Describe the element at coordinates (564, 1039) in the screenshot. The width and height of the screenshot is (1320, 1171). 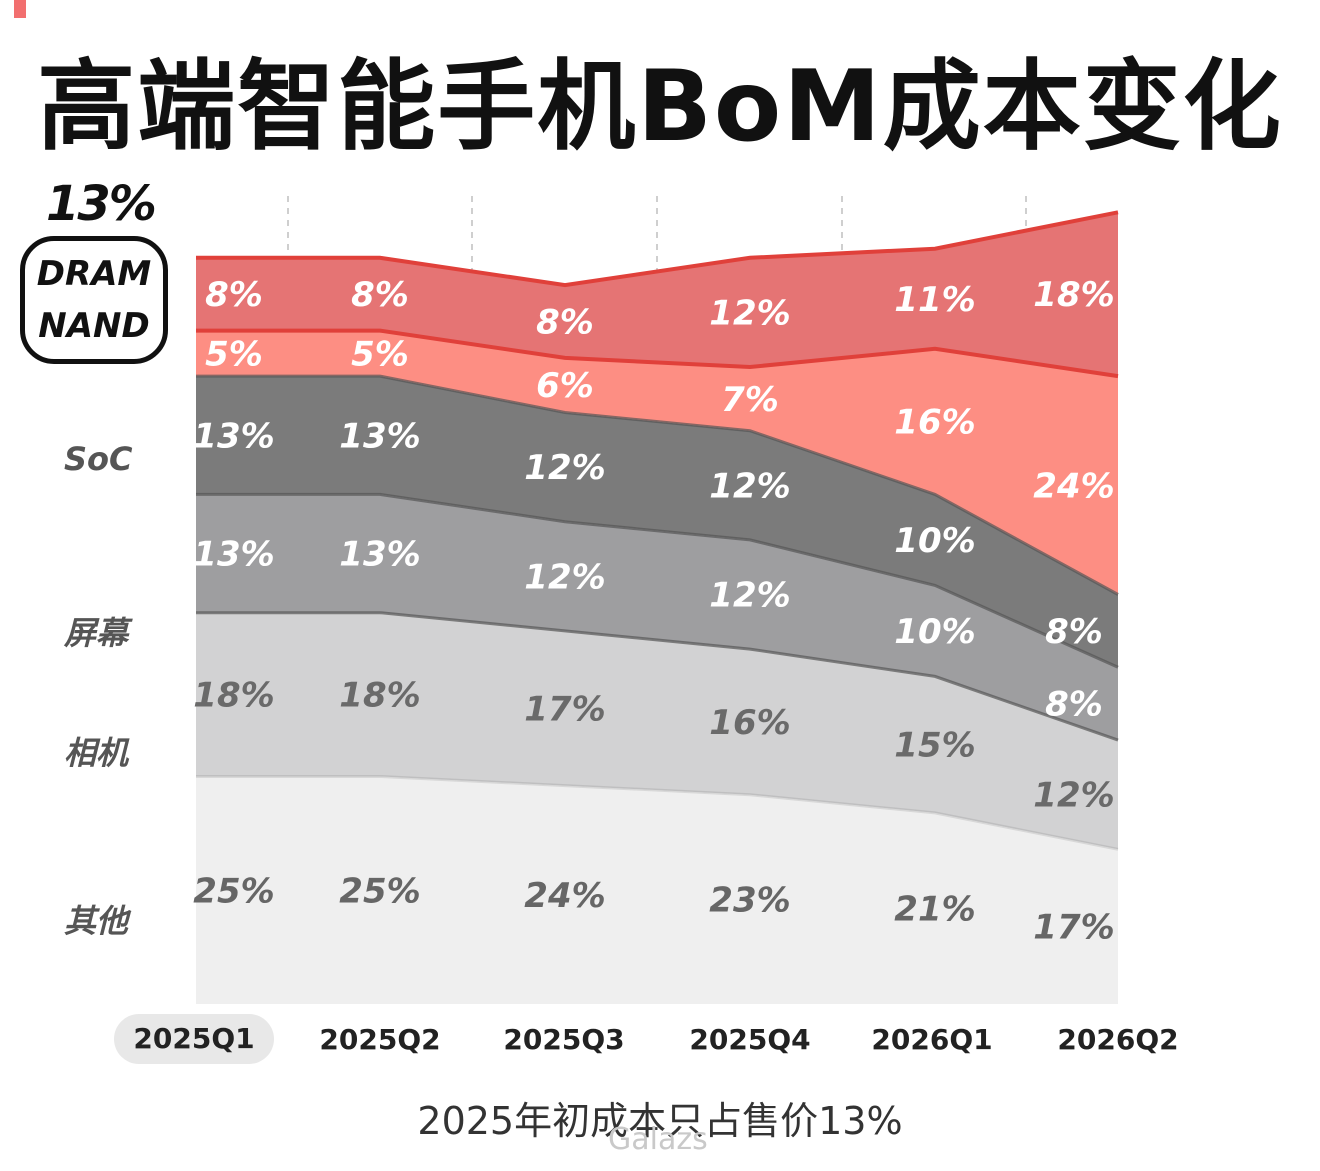
I see `x-tick-2025q3: 2025Q3` at that location.